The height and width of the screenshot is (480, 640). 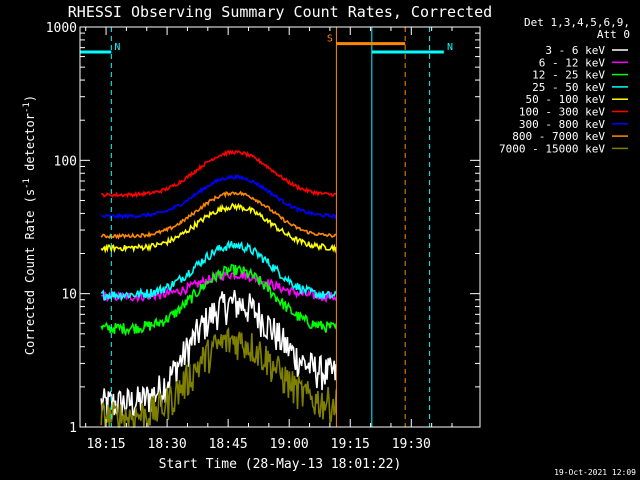 I want to click on x-tick-label-2: 18:45, so click(x=228, y=444).